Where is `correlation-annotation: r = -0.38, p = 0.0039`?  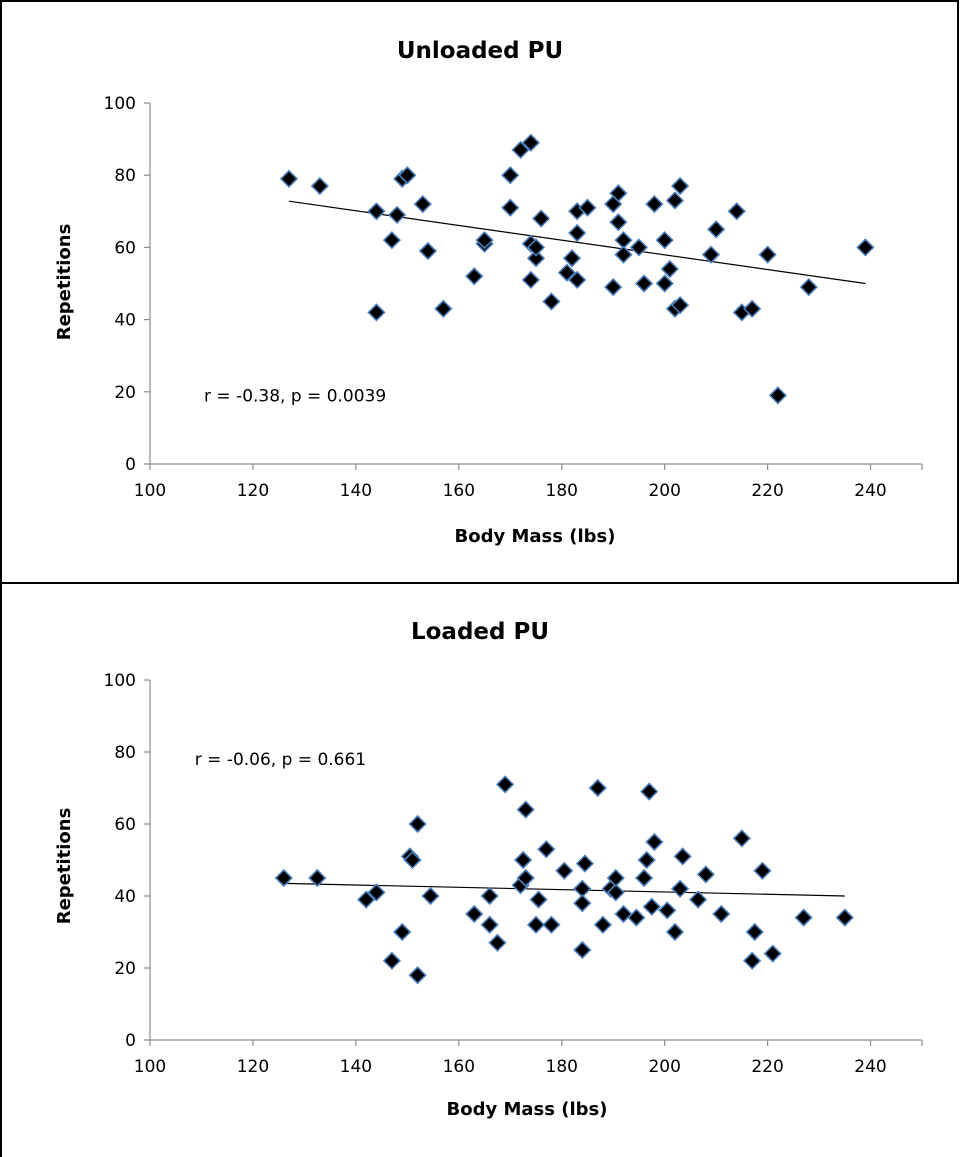 correlation-annotation: r = -0.38, p = 0.0039 is located at coordinates (295, 396).